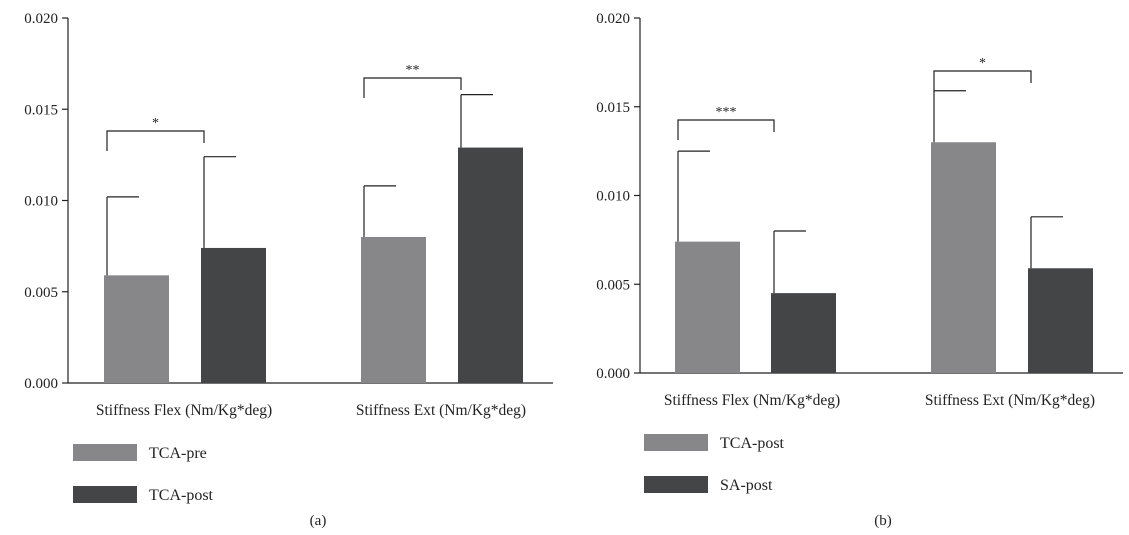  I want to click on panel-label: (a), so click(318, 521).